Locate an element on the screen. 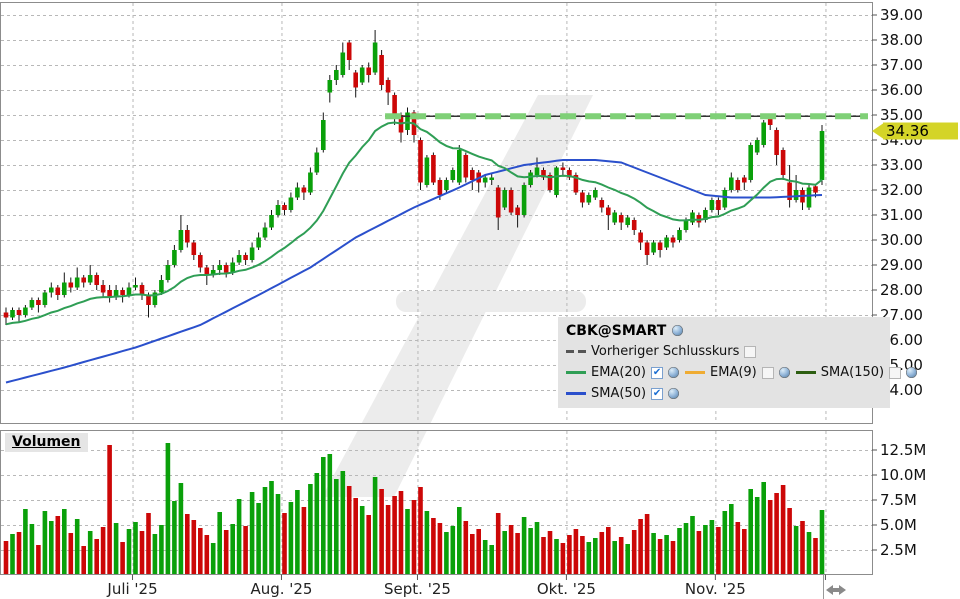 The width and height of the screenshot is (960, 599). svg-text: 31.00 is located at coordinates (901, 215).